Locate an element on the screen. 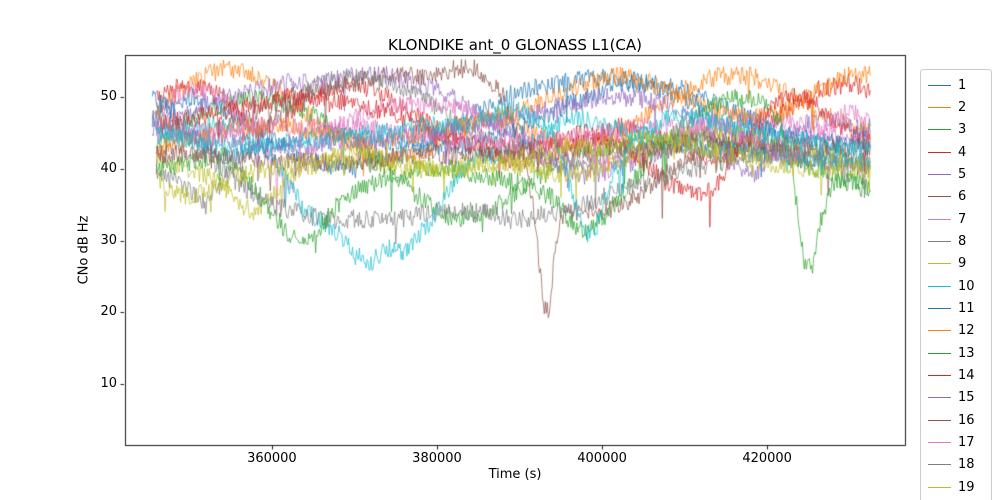  x-tick-label: 380000 is located at coordinates (437, 458).